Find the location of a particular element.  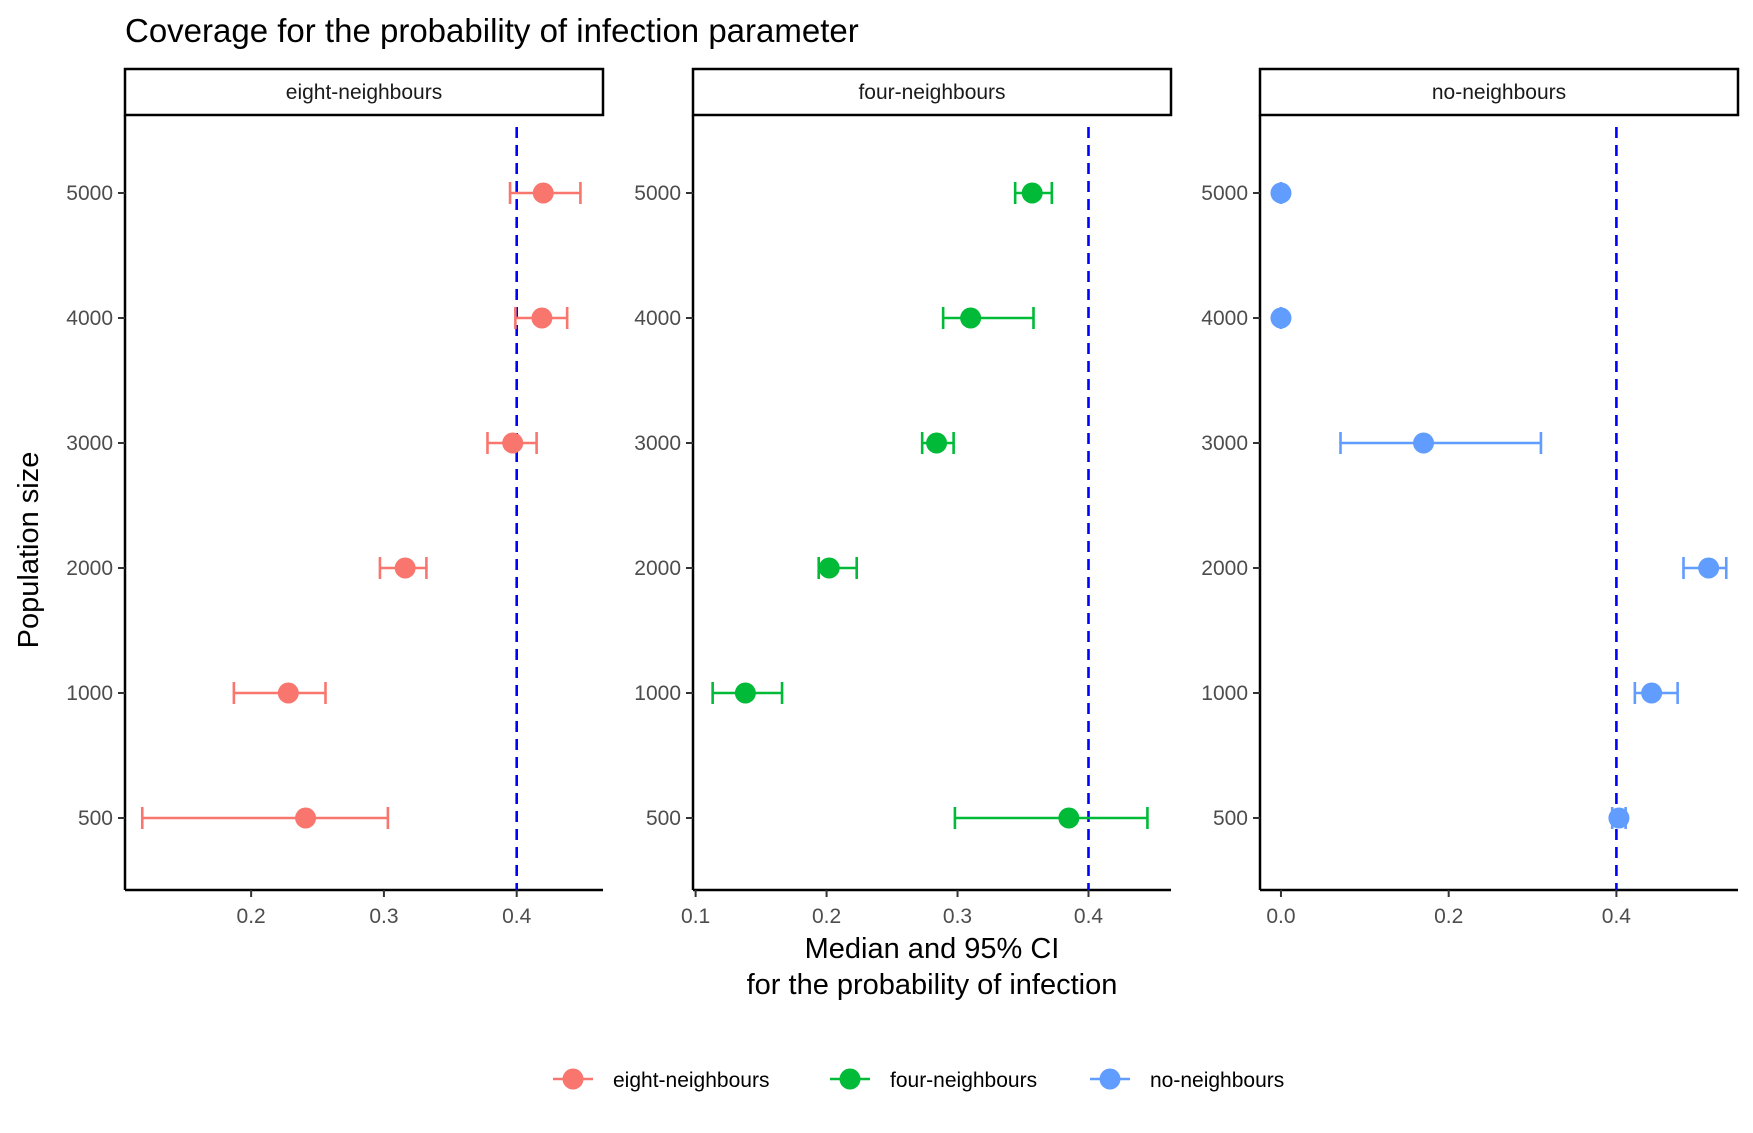

facet-strip-label: eight-neighbours is located at coordinates (364, 92).